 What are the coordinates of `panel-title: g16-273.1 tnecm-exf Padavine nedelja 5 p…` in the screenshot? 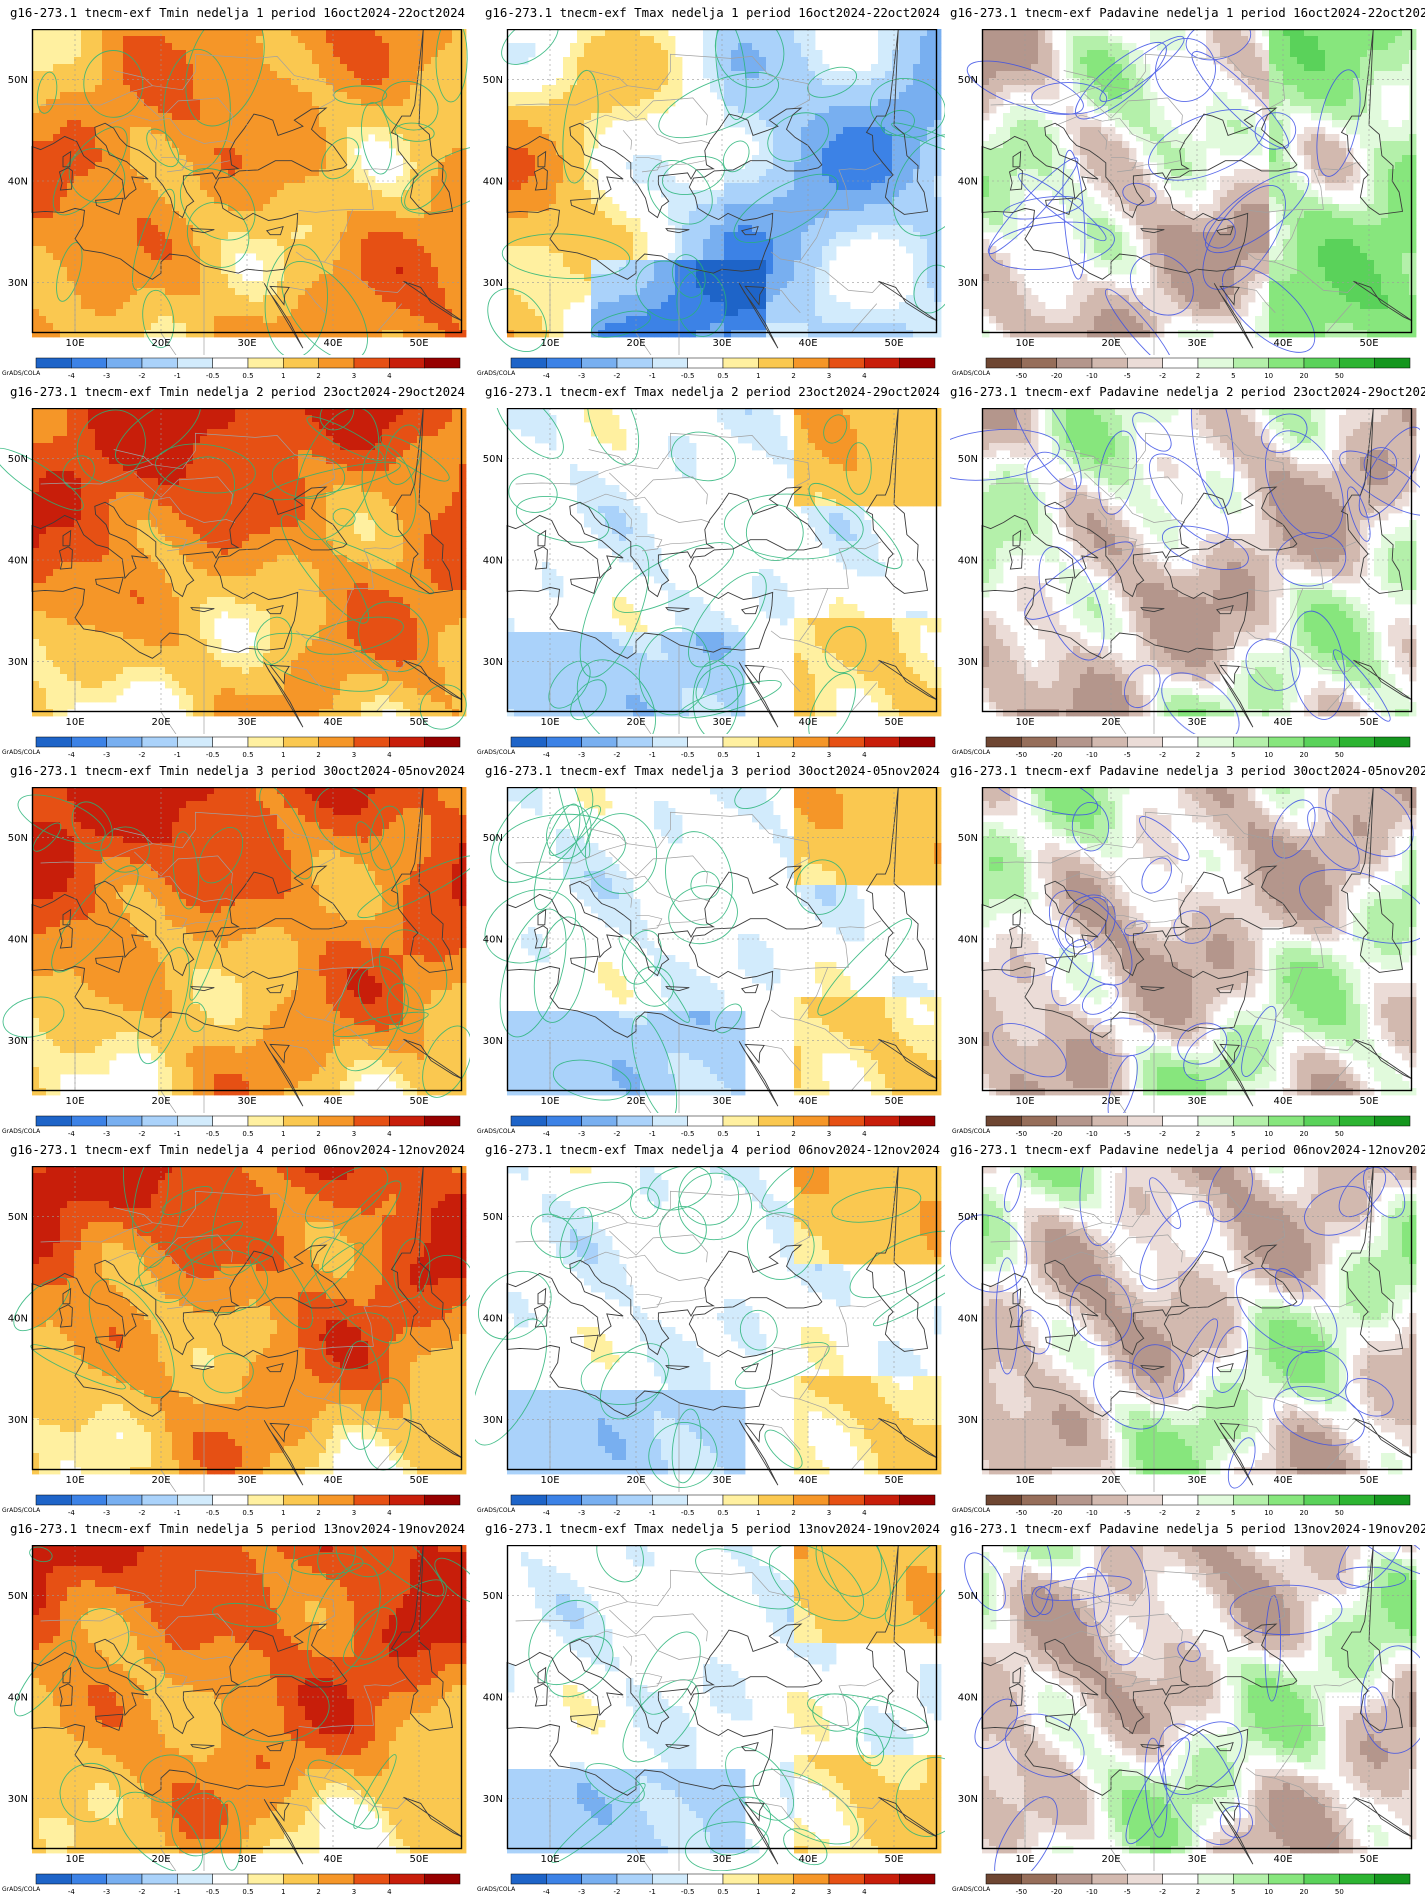 It's located at (1187, 1529).